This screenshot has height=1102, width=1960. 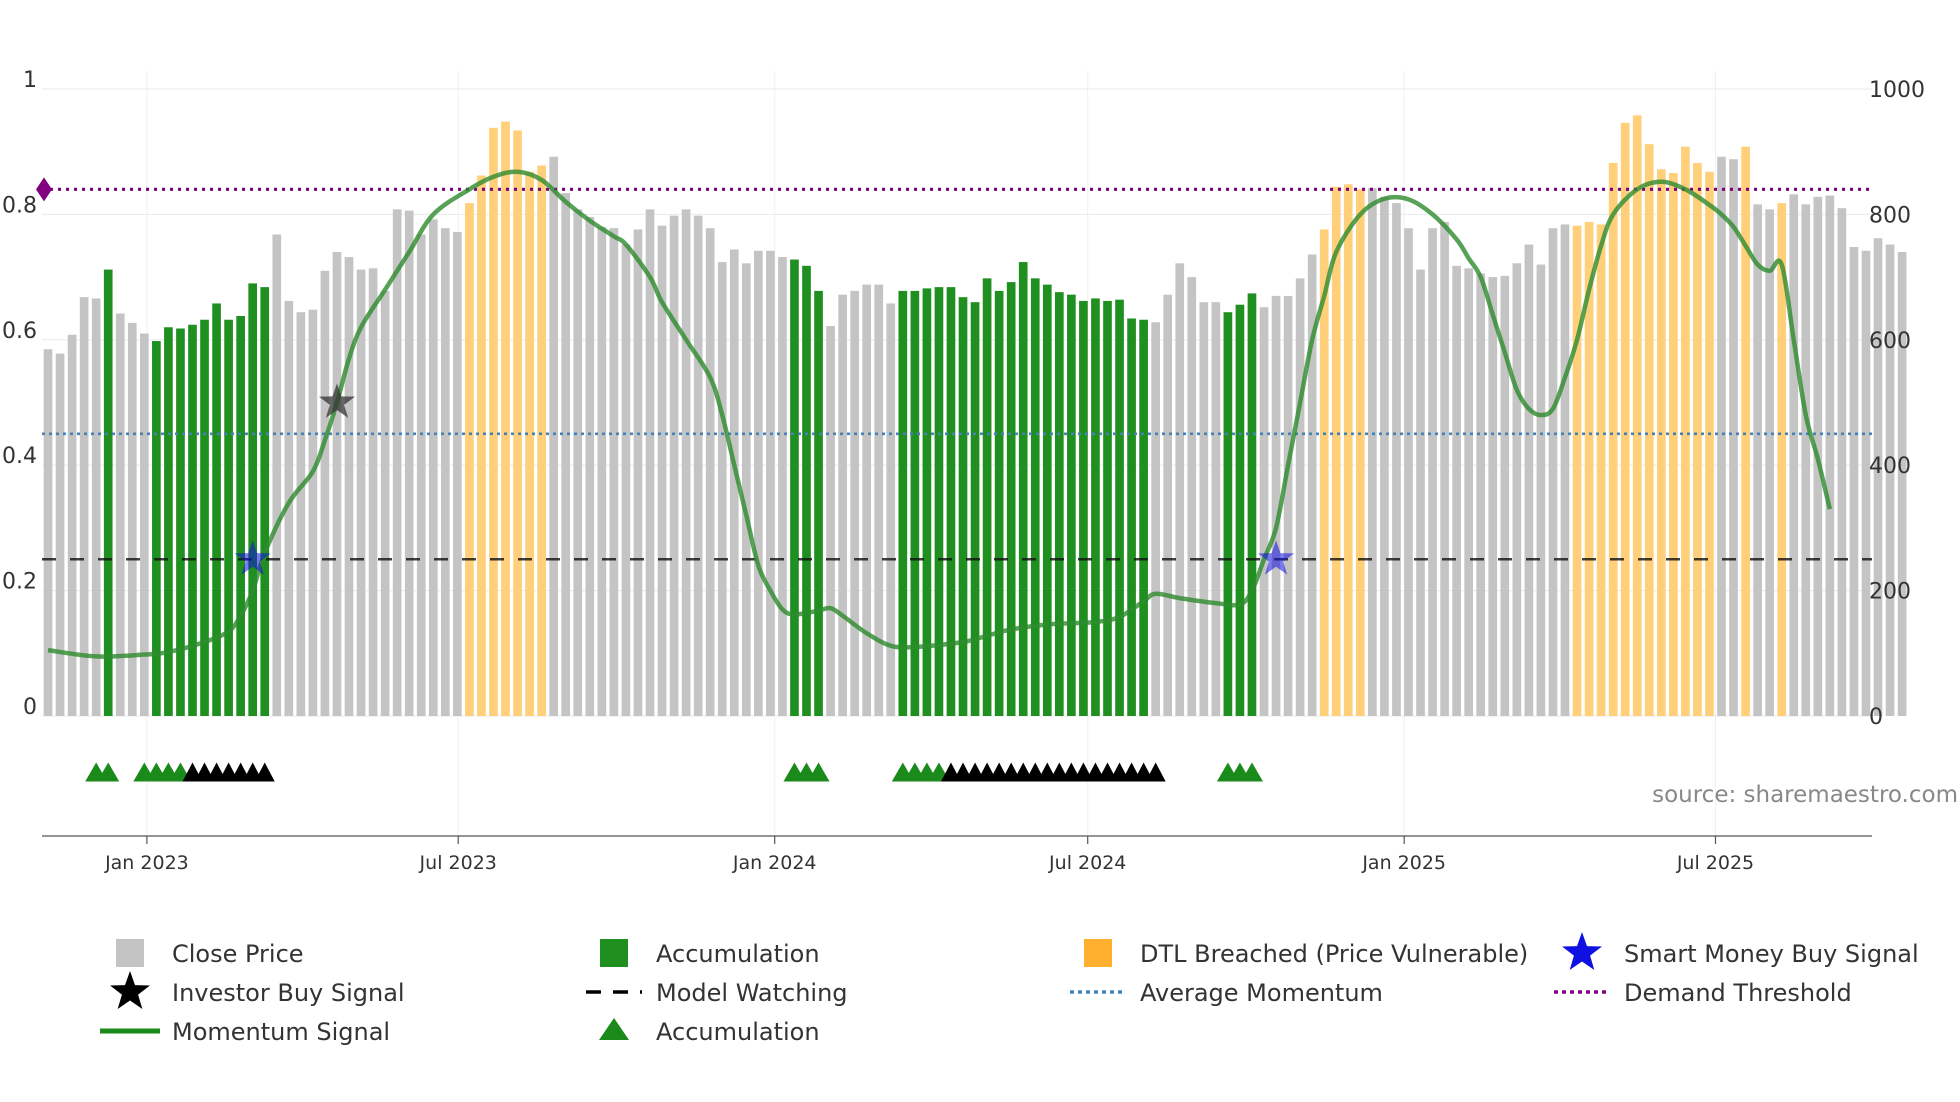 What do you see at coordinates (1890, 215) in the screenshot?
I see `right-tick-label: 800` at bounding box center [1890, 215].